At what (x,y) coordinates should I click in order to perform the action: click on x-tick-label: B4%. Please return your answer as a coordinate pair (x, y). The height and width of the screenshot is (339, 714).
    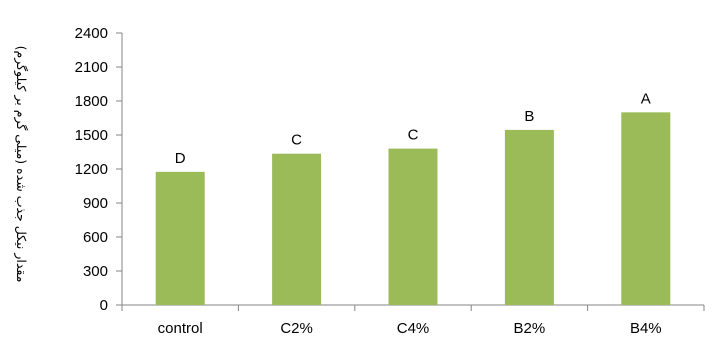
    Looking at the image, I should click on (646, 328).